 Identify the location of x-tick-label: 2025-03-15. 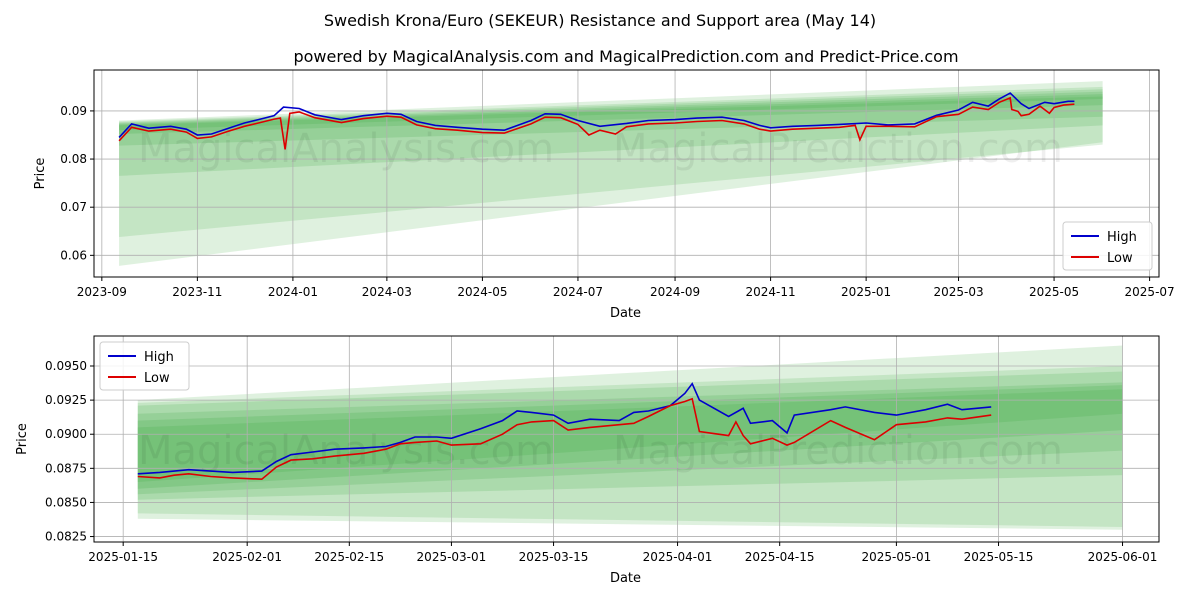
(554, 557).